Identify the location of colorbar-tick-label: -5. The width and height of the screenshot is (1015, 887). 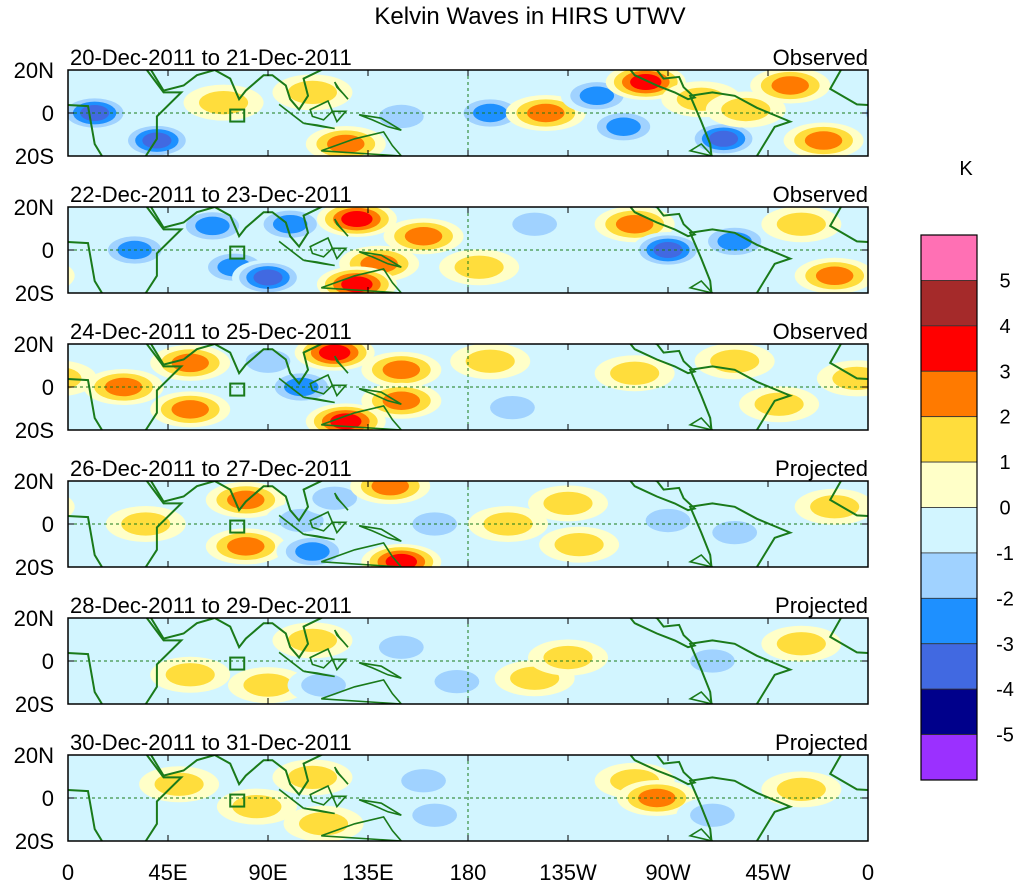
(1005, 736).